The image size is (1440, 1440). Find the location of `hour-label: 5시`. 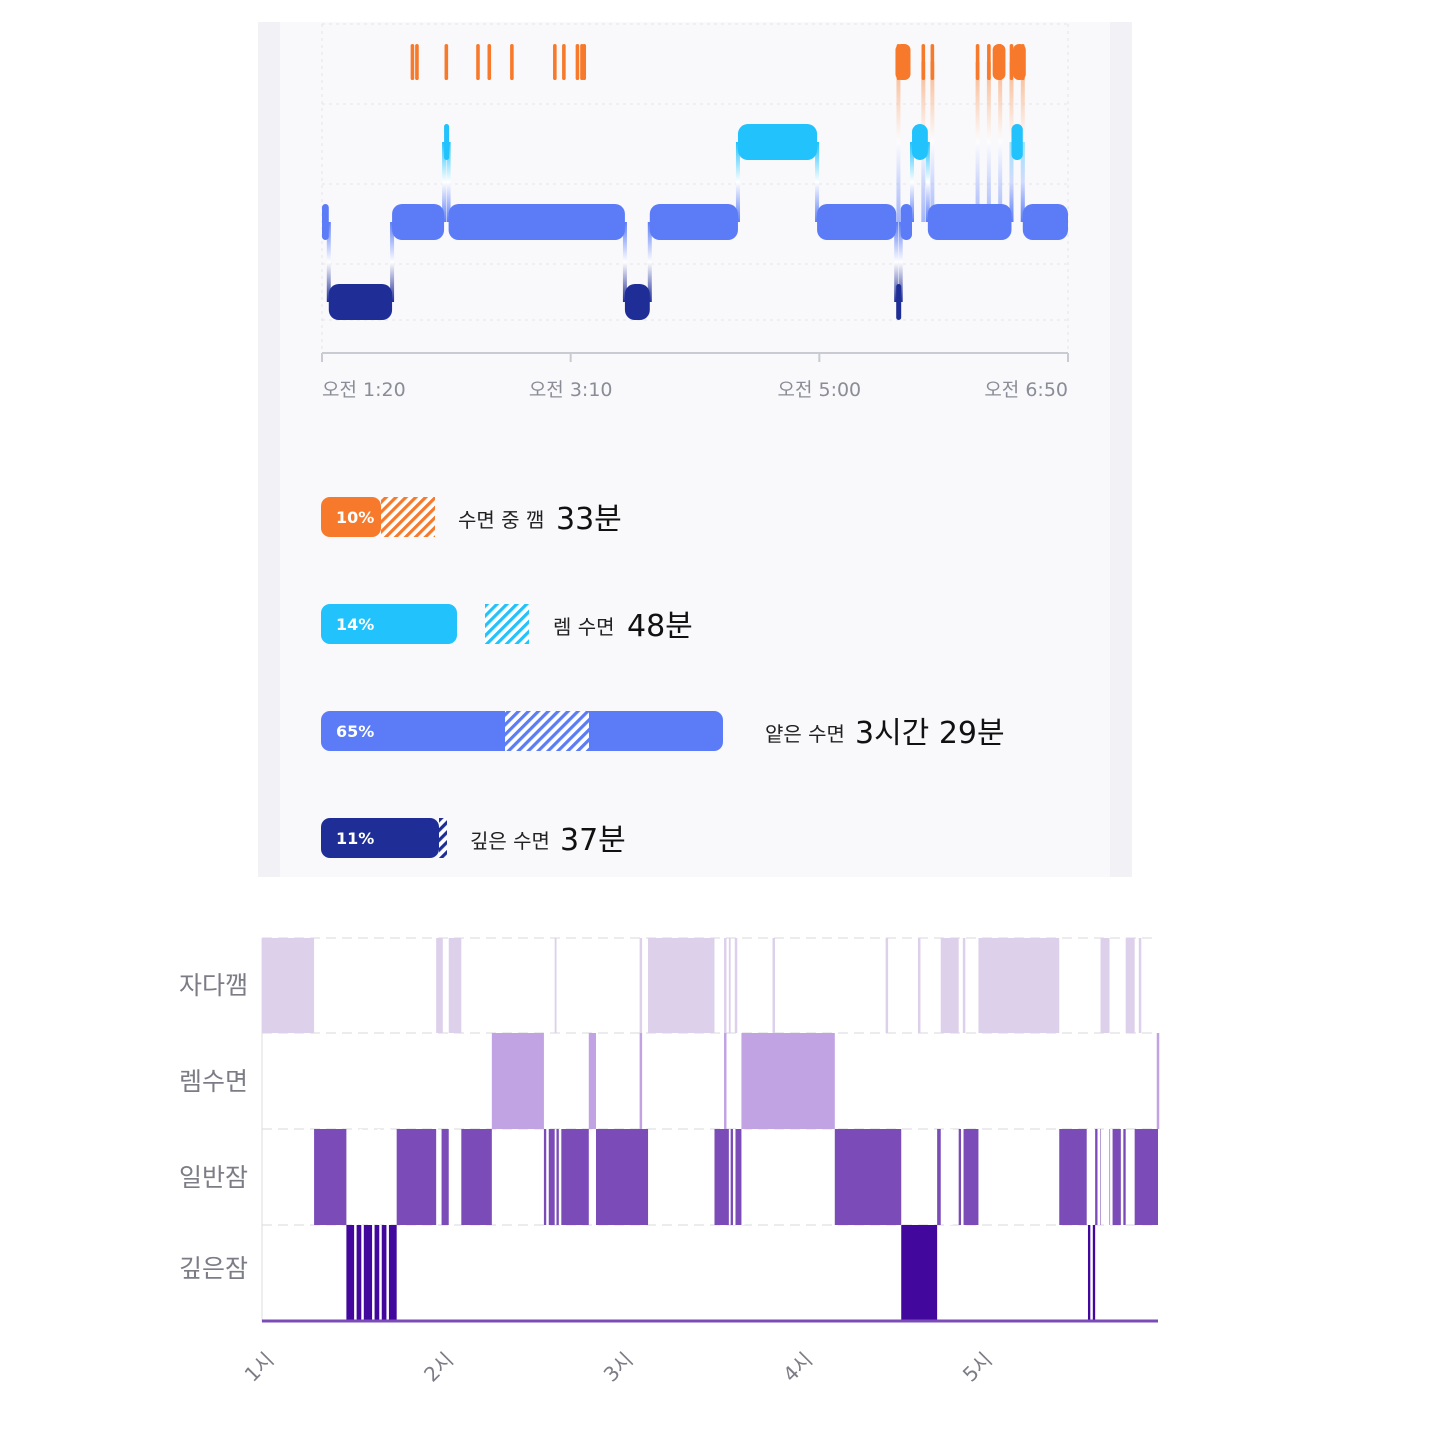

hour-label: 5시 is located at coordinates (977, 1367).